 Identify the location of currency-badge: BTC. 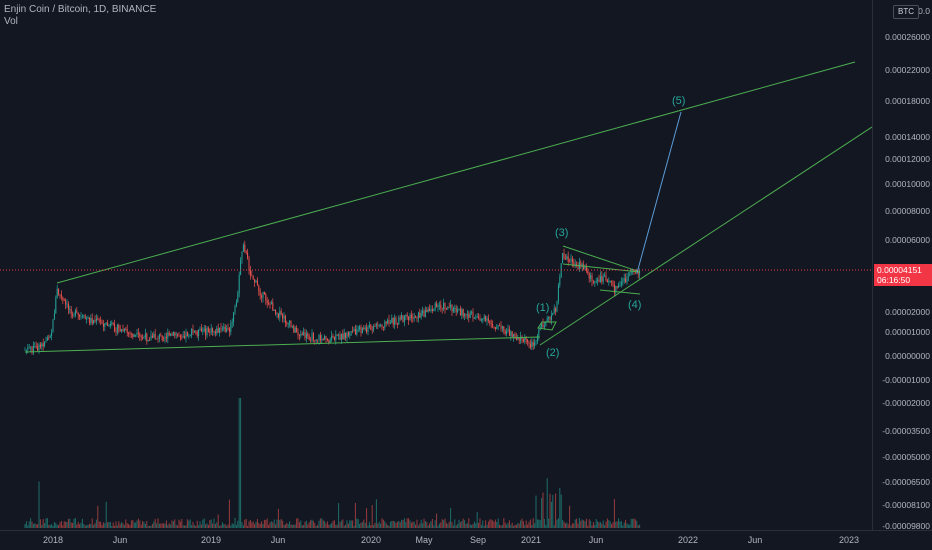
(906, 12).